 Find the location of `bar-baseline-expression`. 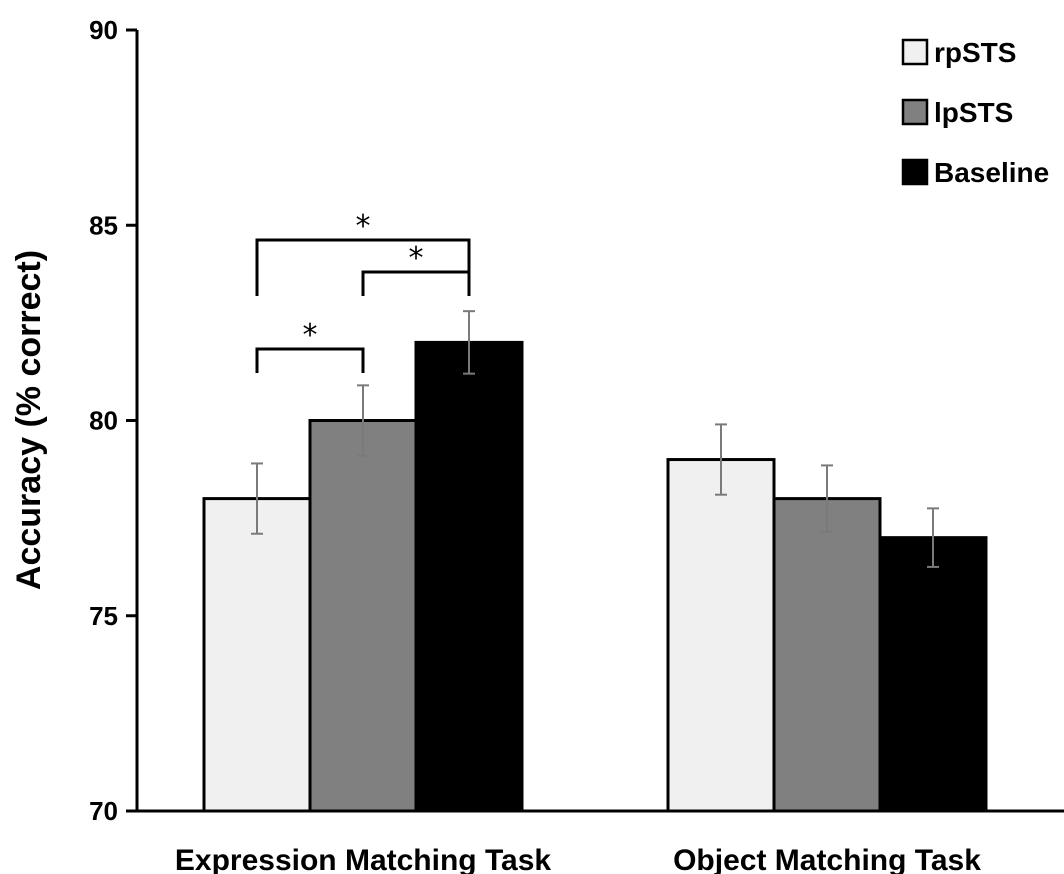

bar-baseline-expression is located at coordinates (469, 576).